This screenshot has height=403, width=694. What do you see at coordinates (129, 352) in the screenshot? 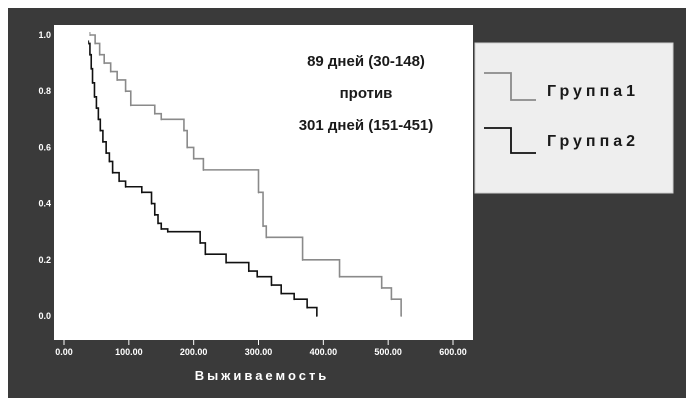
I see `x-tick-label: 100.00` at bounding box center [129, 352].